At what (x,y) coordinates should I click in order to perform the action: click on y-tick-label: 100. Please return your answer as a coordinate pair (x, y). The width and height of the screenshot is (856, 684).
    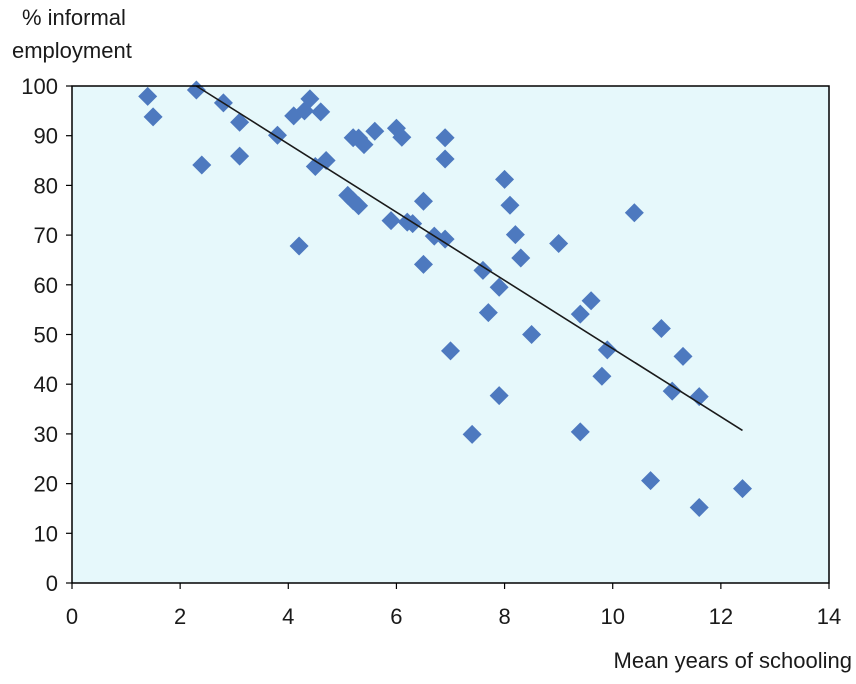
    Looking at the image, I should click on (39, 86).